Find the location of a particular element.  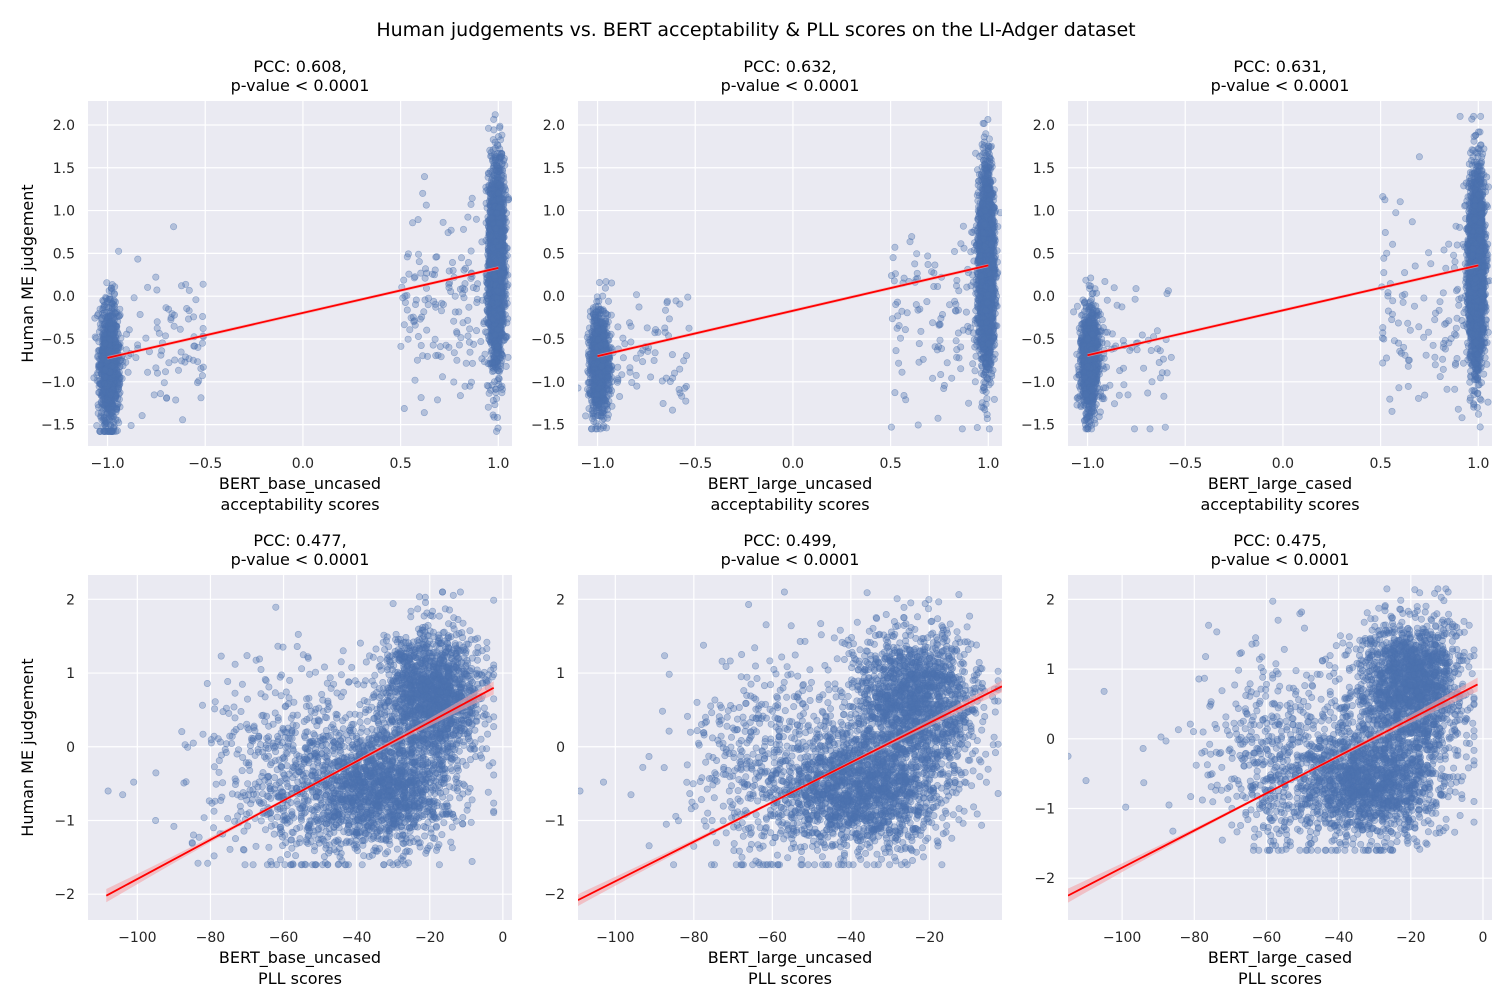

x-tick-label: 0.0 is located at coordinates (303, 464).